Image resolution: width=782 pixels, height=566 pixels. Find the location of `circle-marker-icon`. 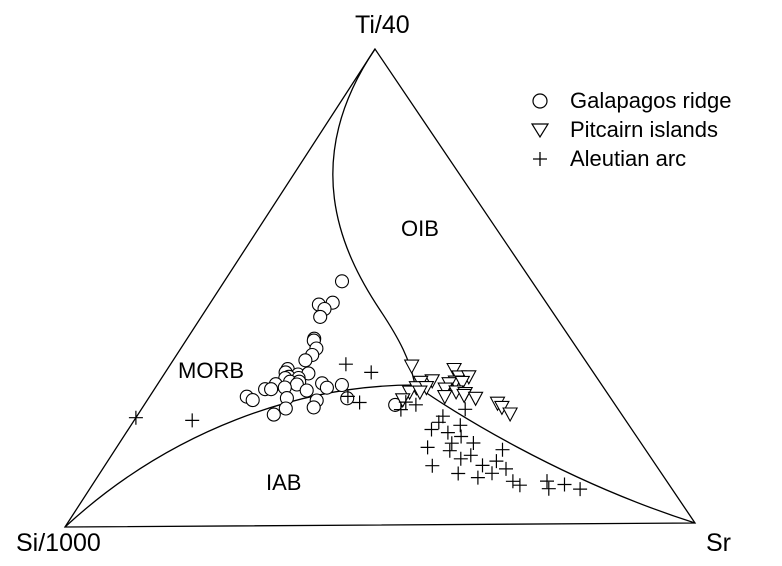

circle-marker-icon is located at coordinates (540, 100).